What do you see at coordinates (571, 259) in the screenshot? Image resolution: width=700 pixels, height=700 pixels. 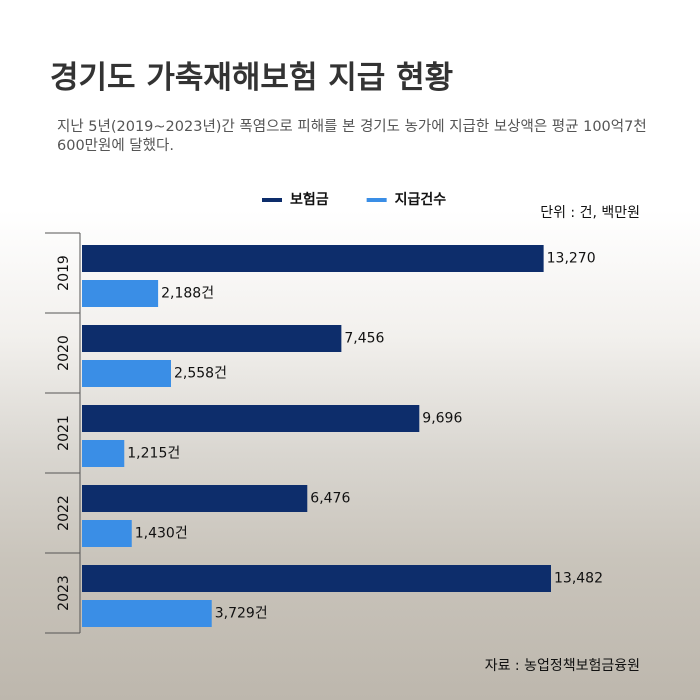 I see `value-label: 13,270` at bounding box center [571, 259].